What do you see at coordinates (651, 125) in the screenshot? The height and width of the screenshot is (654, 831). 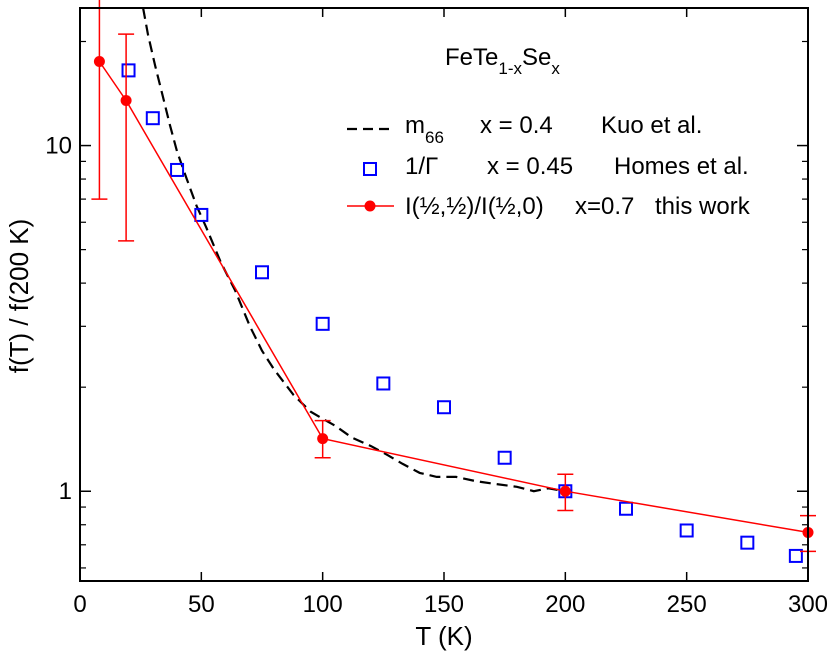 I see `legend-m66-source: Kuo et al.` at bounding box center [651, 125].